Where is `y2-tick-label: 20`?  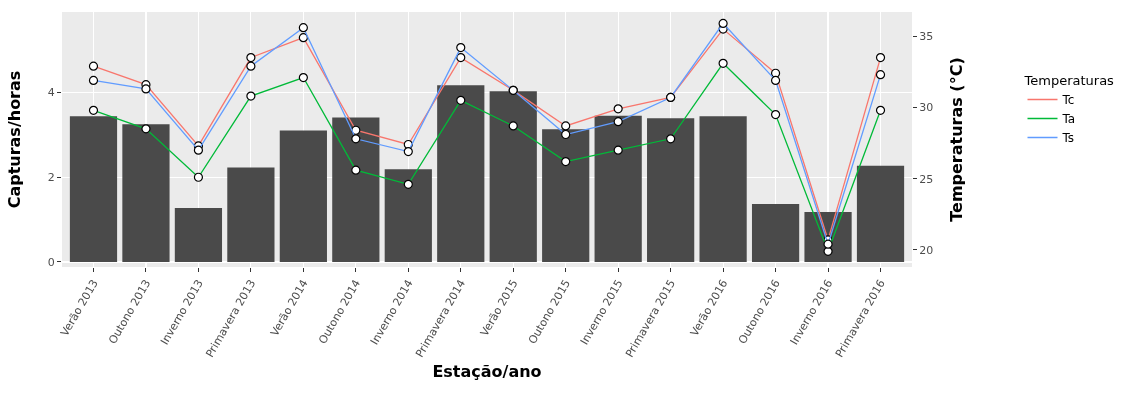
y2-tick-label: 20 is located at coordinates (926, 250).